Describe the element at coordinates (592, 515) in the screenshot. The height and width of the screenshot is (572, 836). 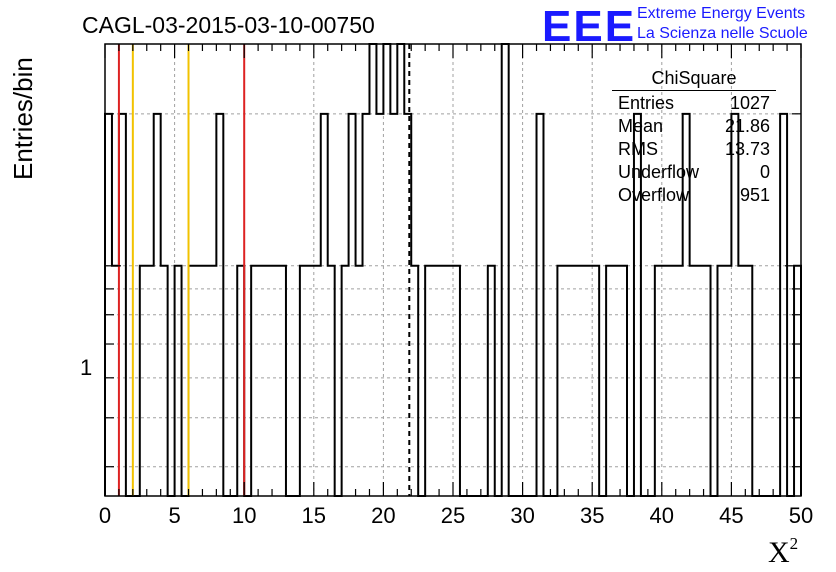
I see `x-tick-label: 35` at that location.